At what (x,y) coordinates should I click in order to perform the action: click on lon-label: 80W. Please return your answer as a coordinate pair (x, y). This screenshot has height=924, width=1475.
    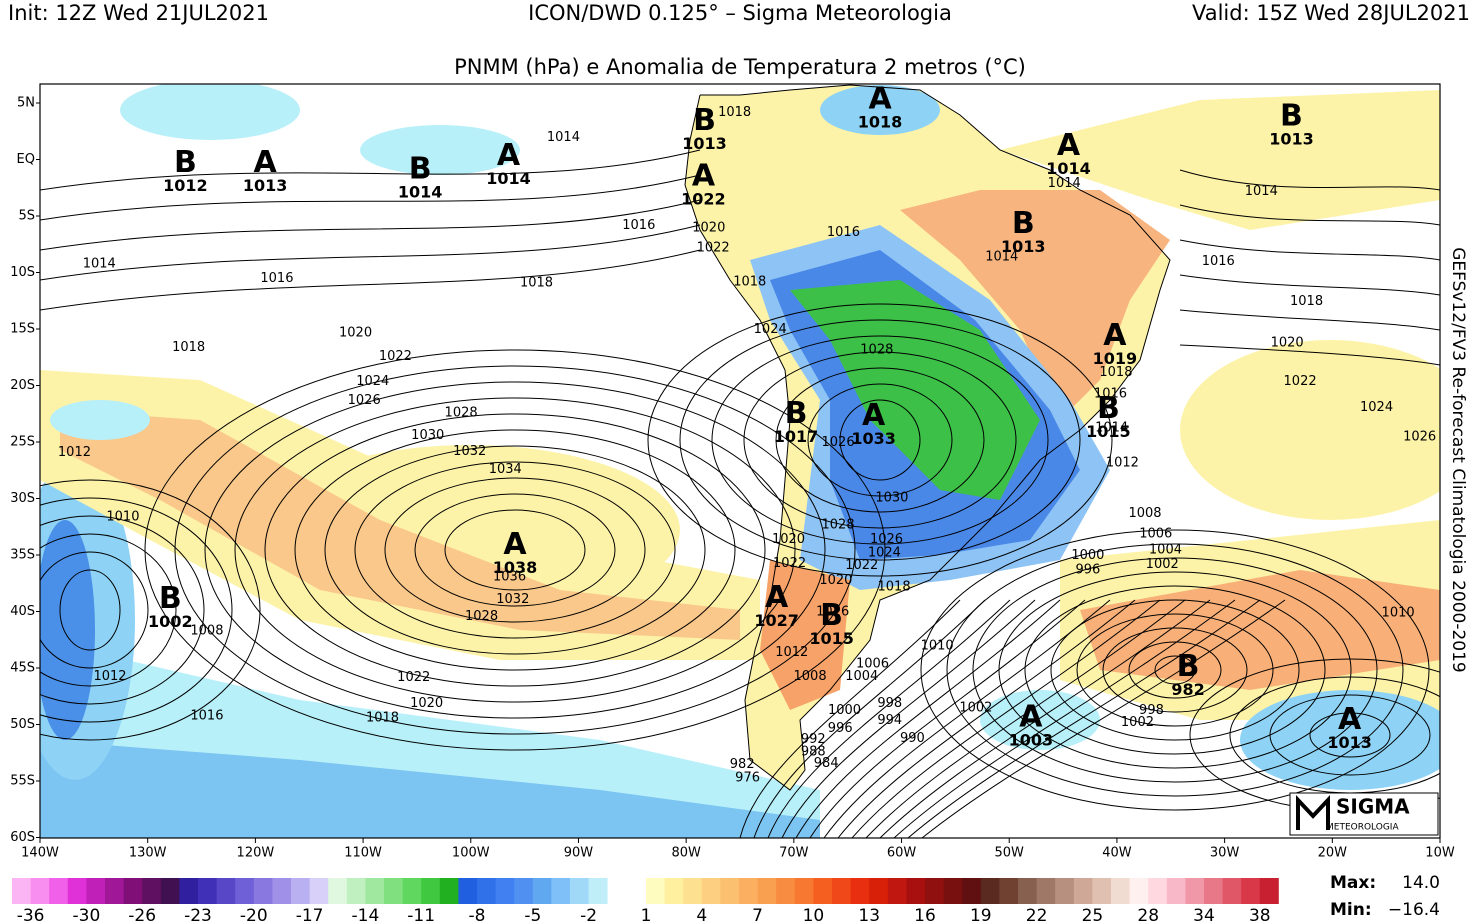
    Looking at the image, I should click on (686, 853).